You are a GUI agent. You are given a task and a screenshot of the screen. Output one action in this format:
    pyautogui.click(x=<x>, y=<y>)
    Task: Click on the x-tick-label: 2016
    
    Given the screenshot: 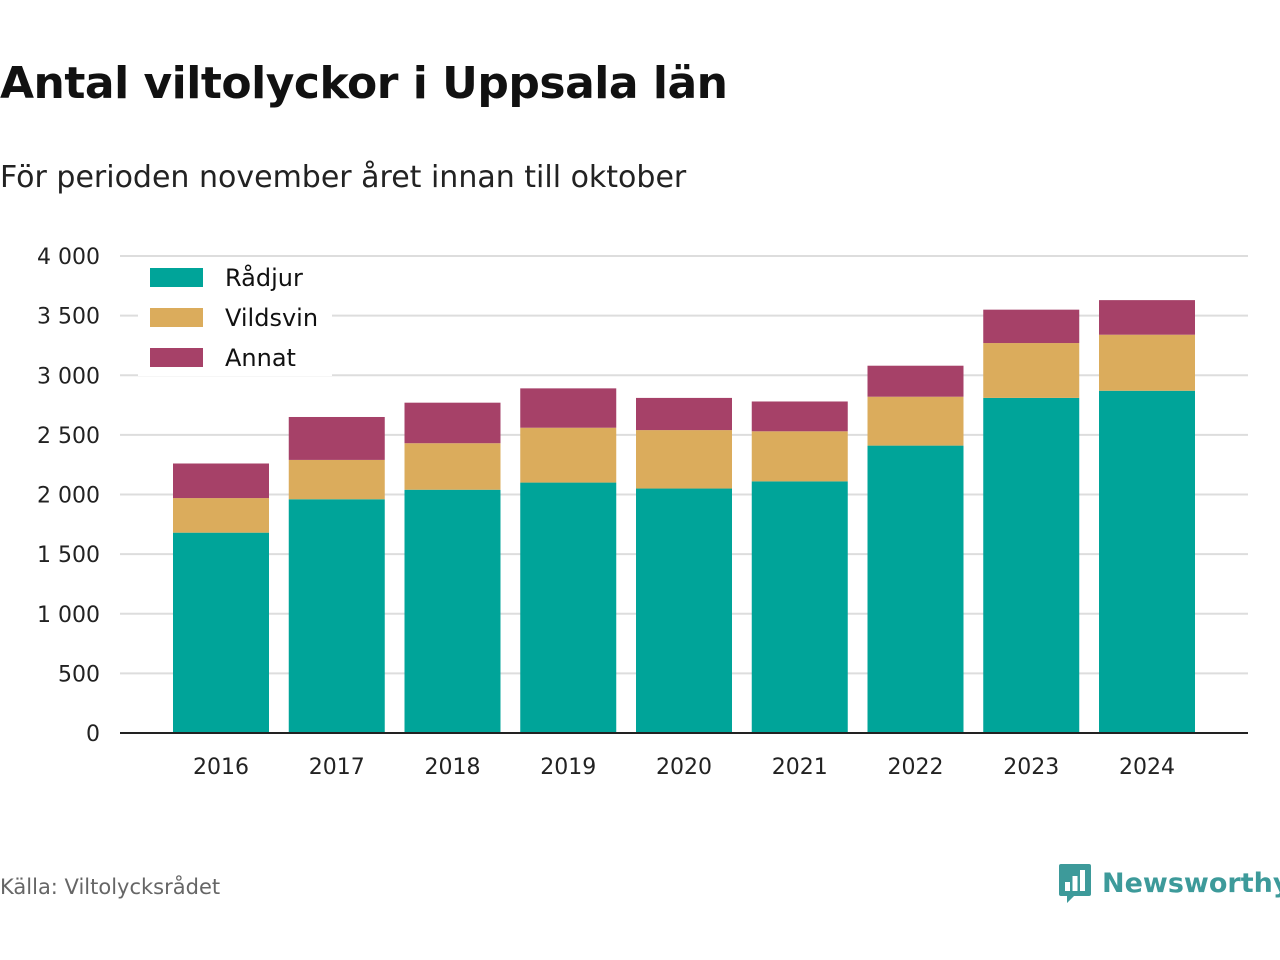 What is the action you would take?
    pyautogui.click(x=221, y=767)
    